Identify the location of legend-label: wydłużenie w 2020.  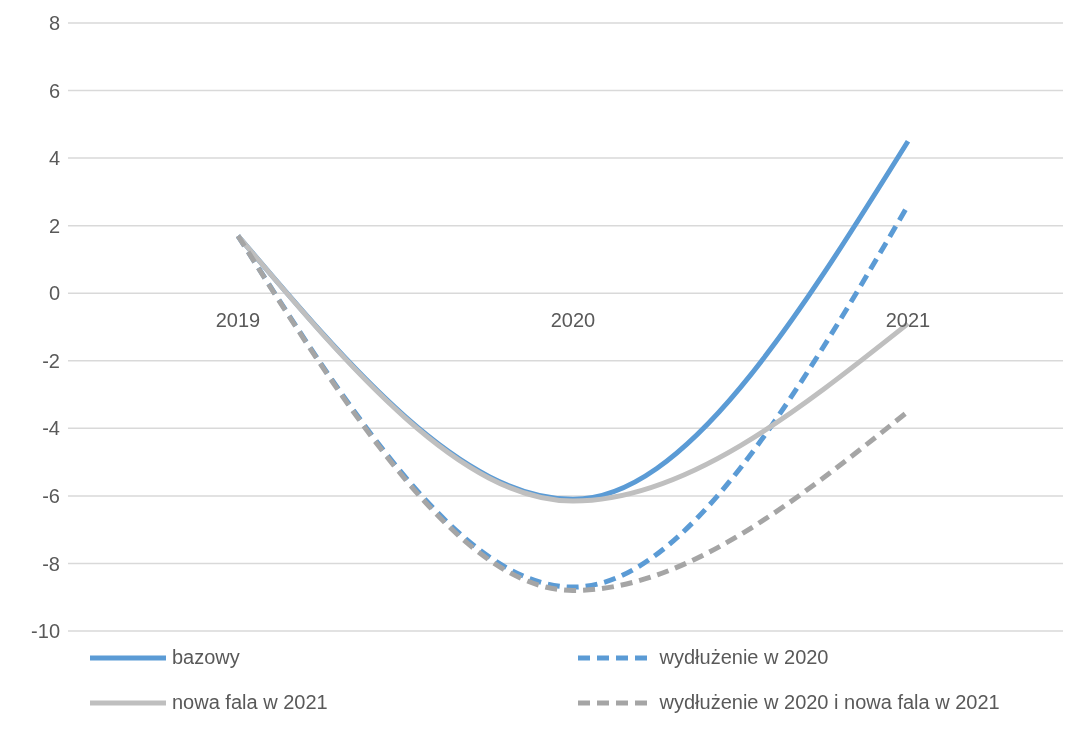
(744, 657).